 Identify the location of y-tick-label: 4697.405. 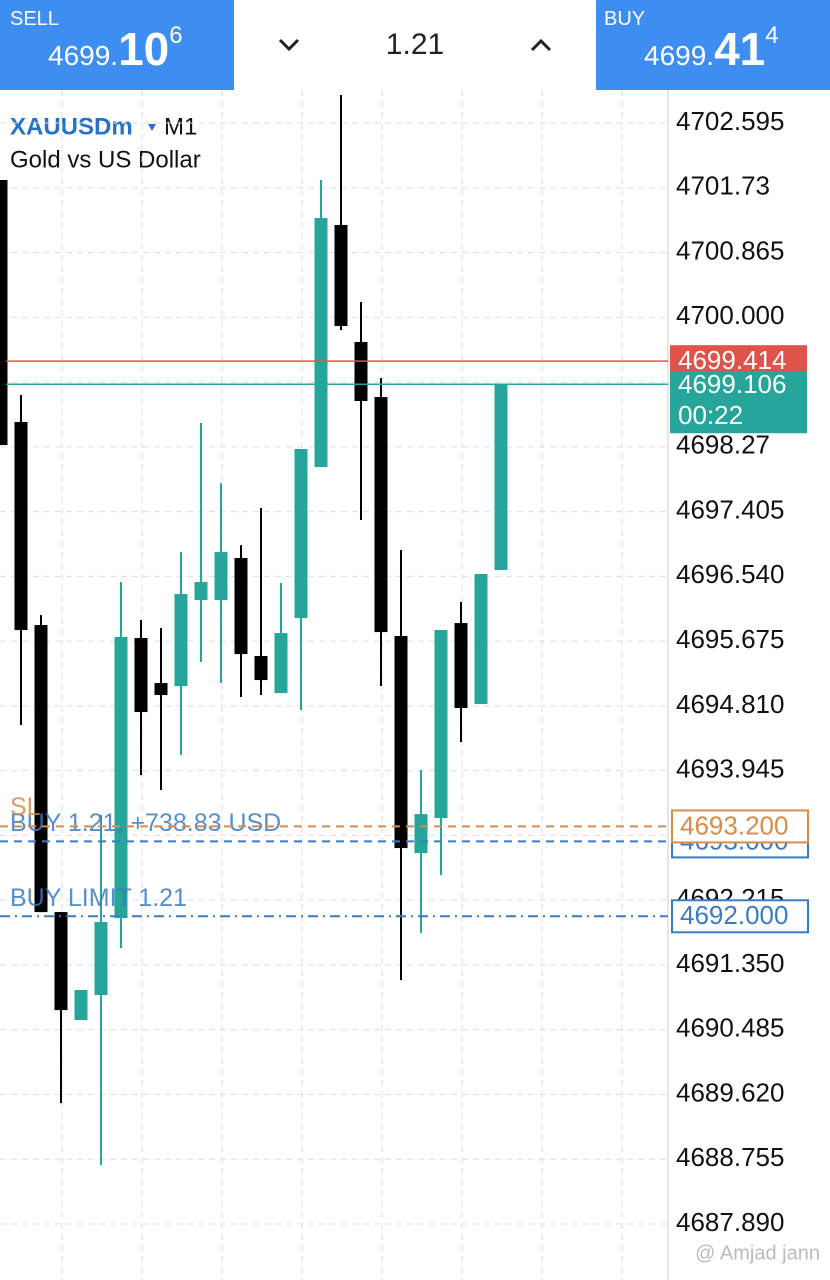
(730, 509).